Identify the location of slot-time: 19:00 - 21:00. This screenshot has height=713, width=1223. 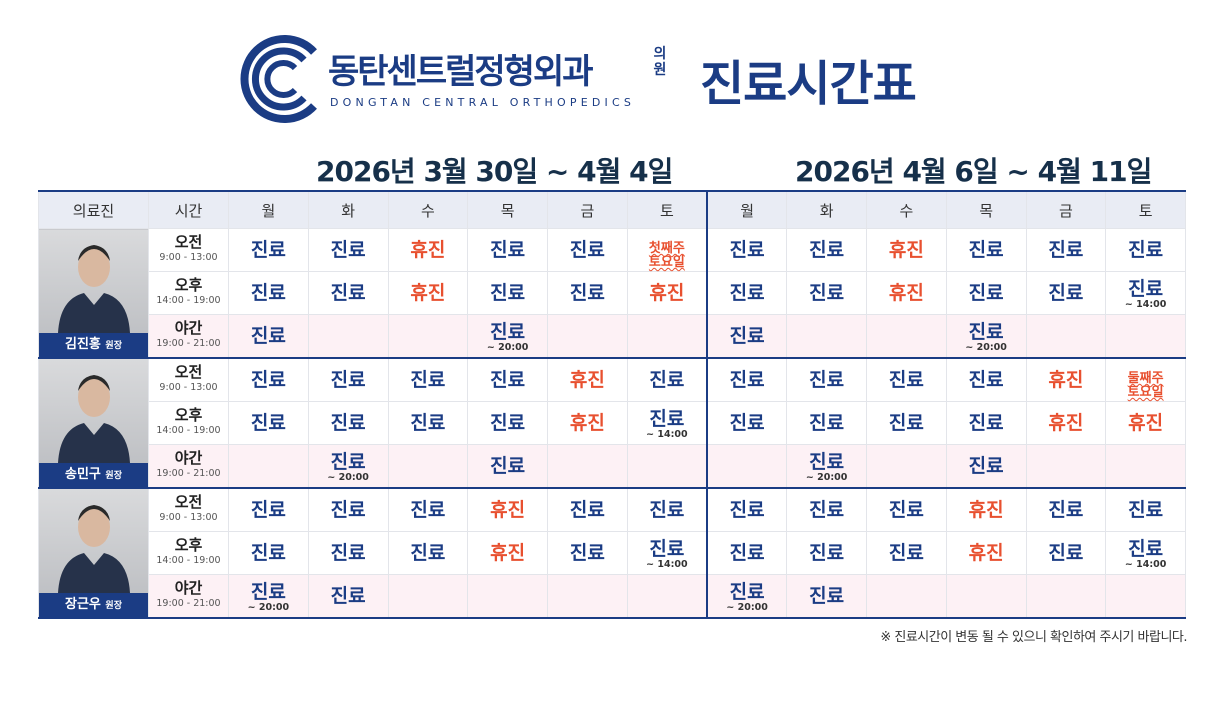
(188, 603).